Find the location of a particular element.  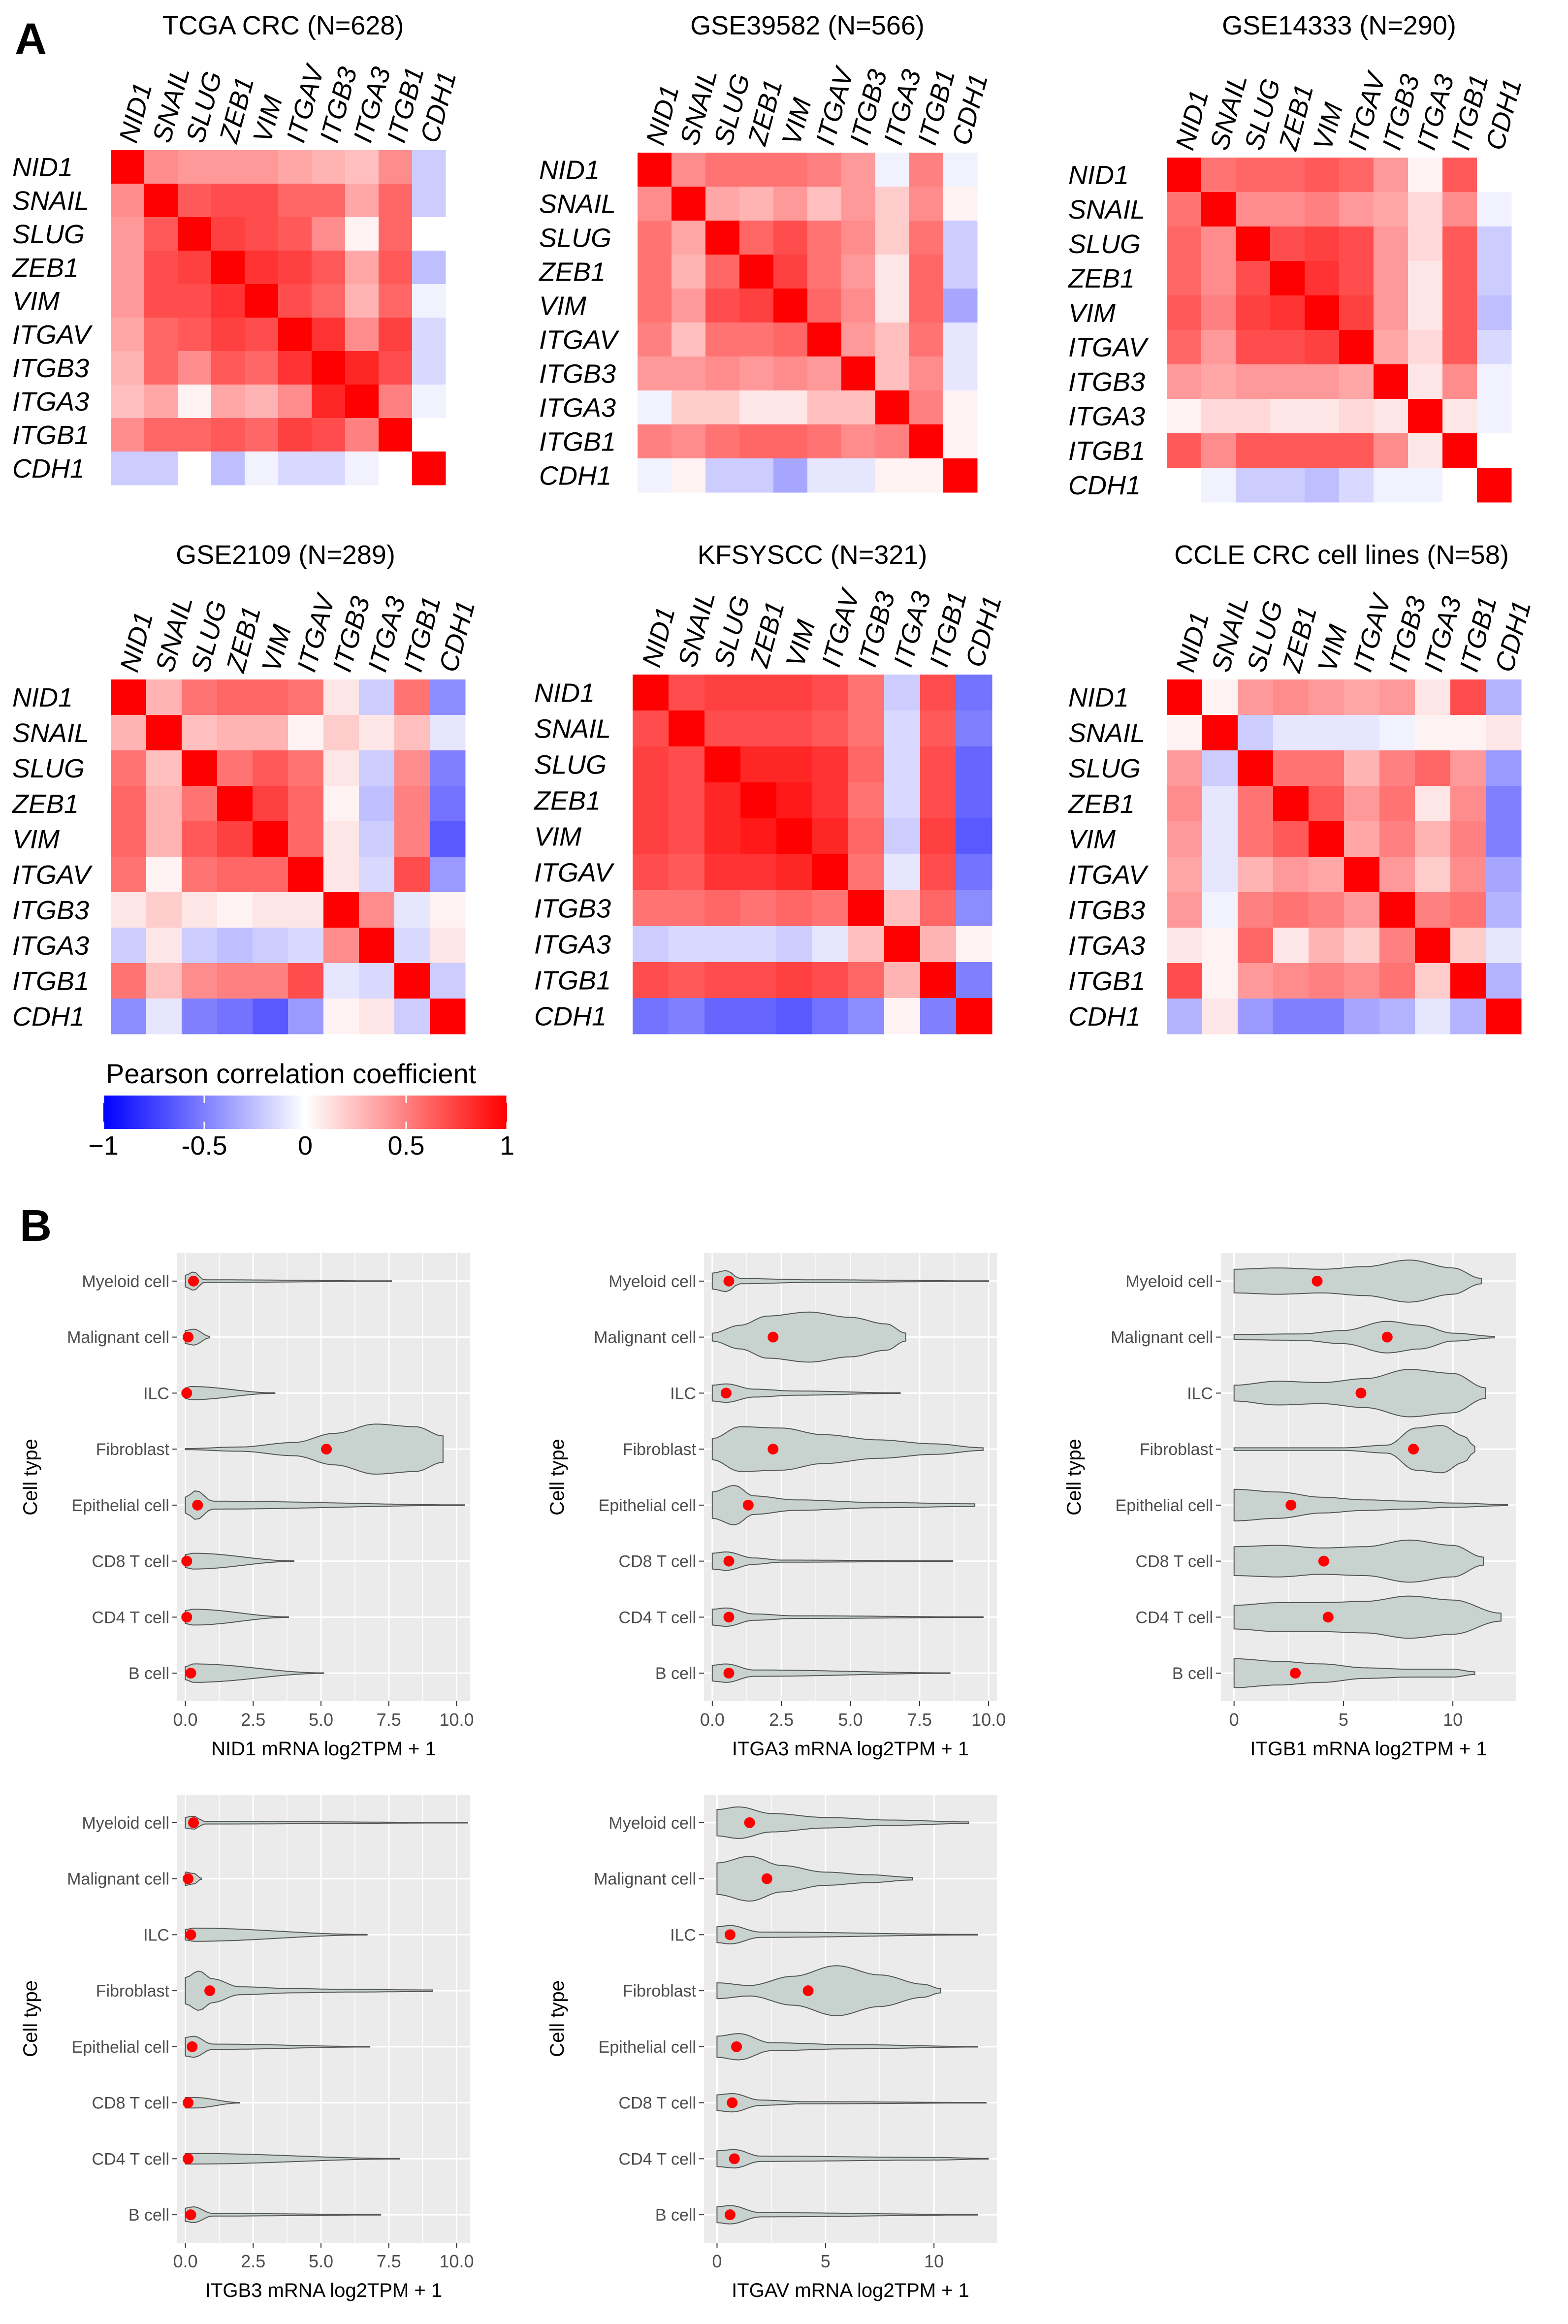

heatmap-row-label: ZEB1 is located at coordinates (567, 801).